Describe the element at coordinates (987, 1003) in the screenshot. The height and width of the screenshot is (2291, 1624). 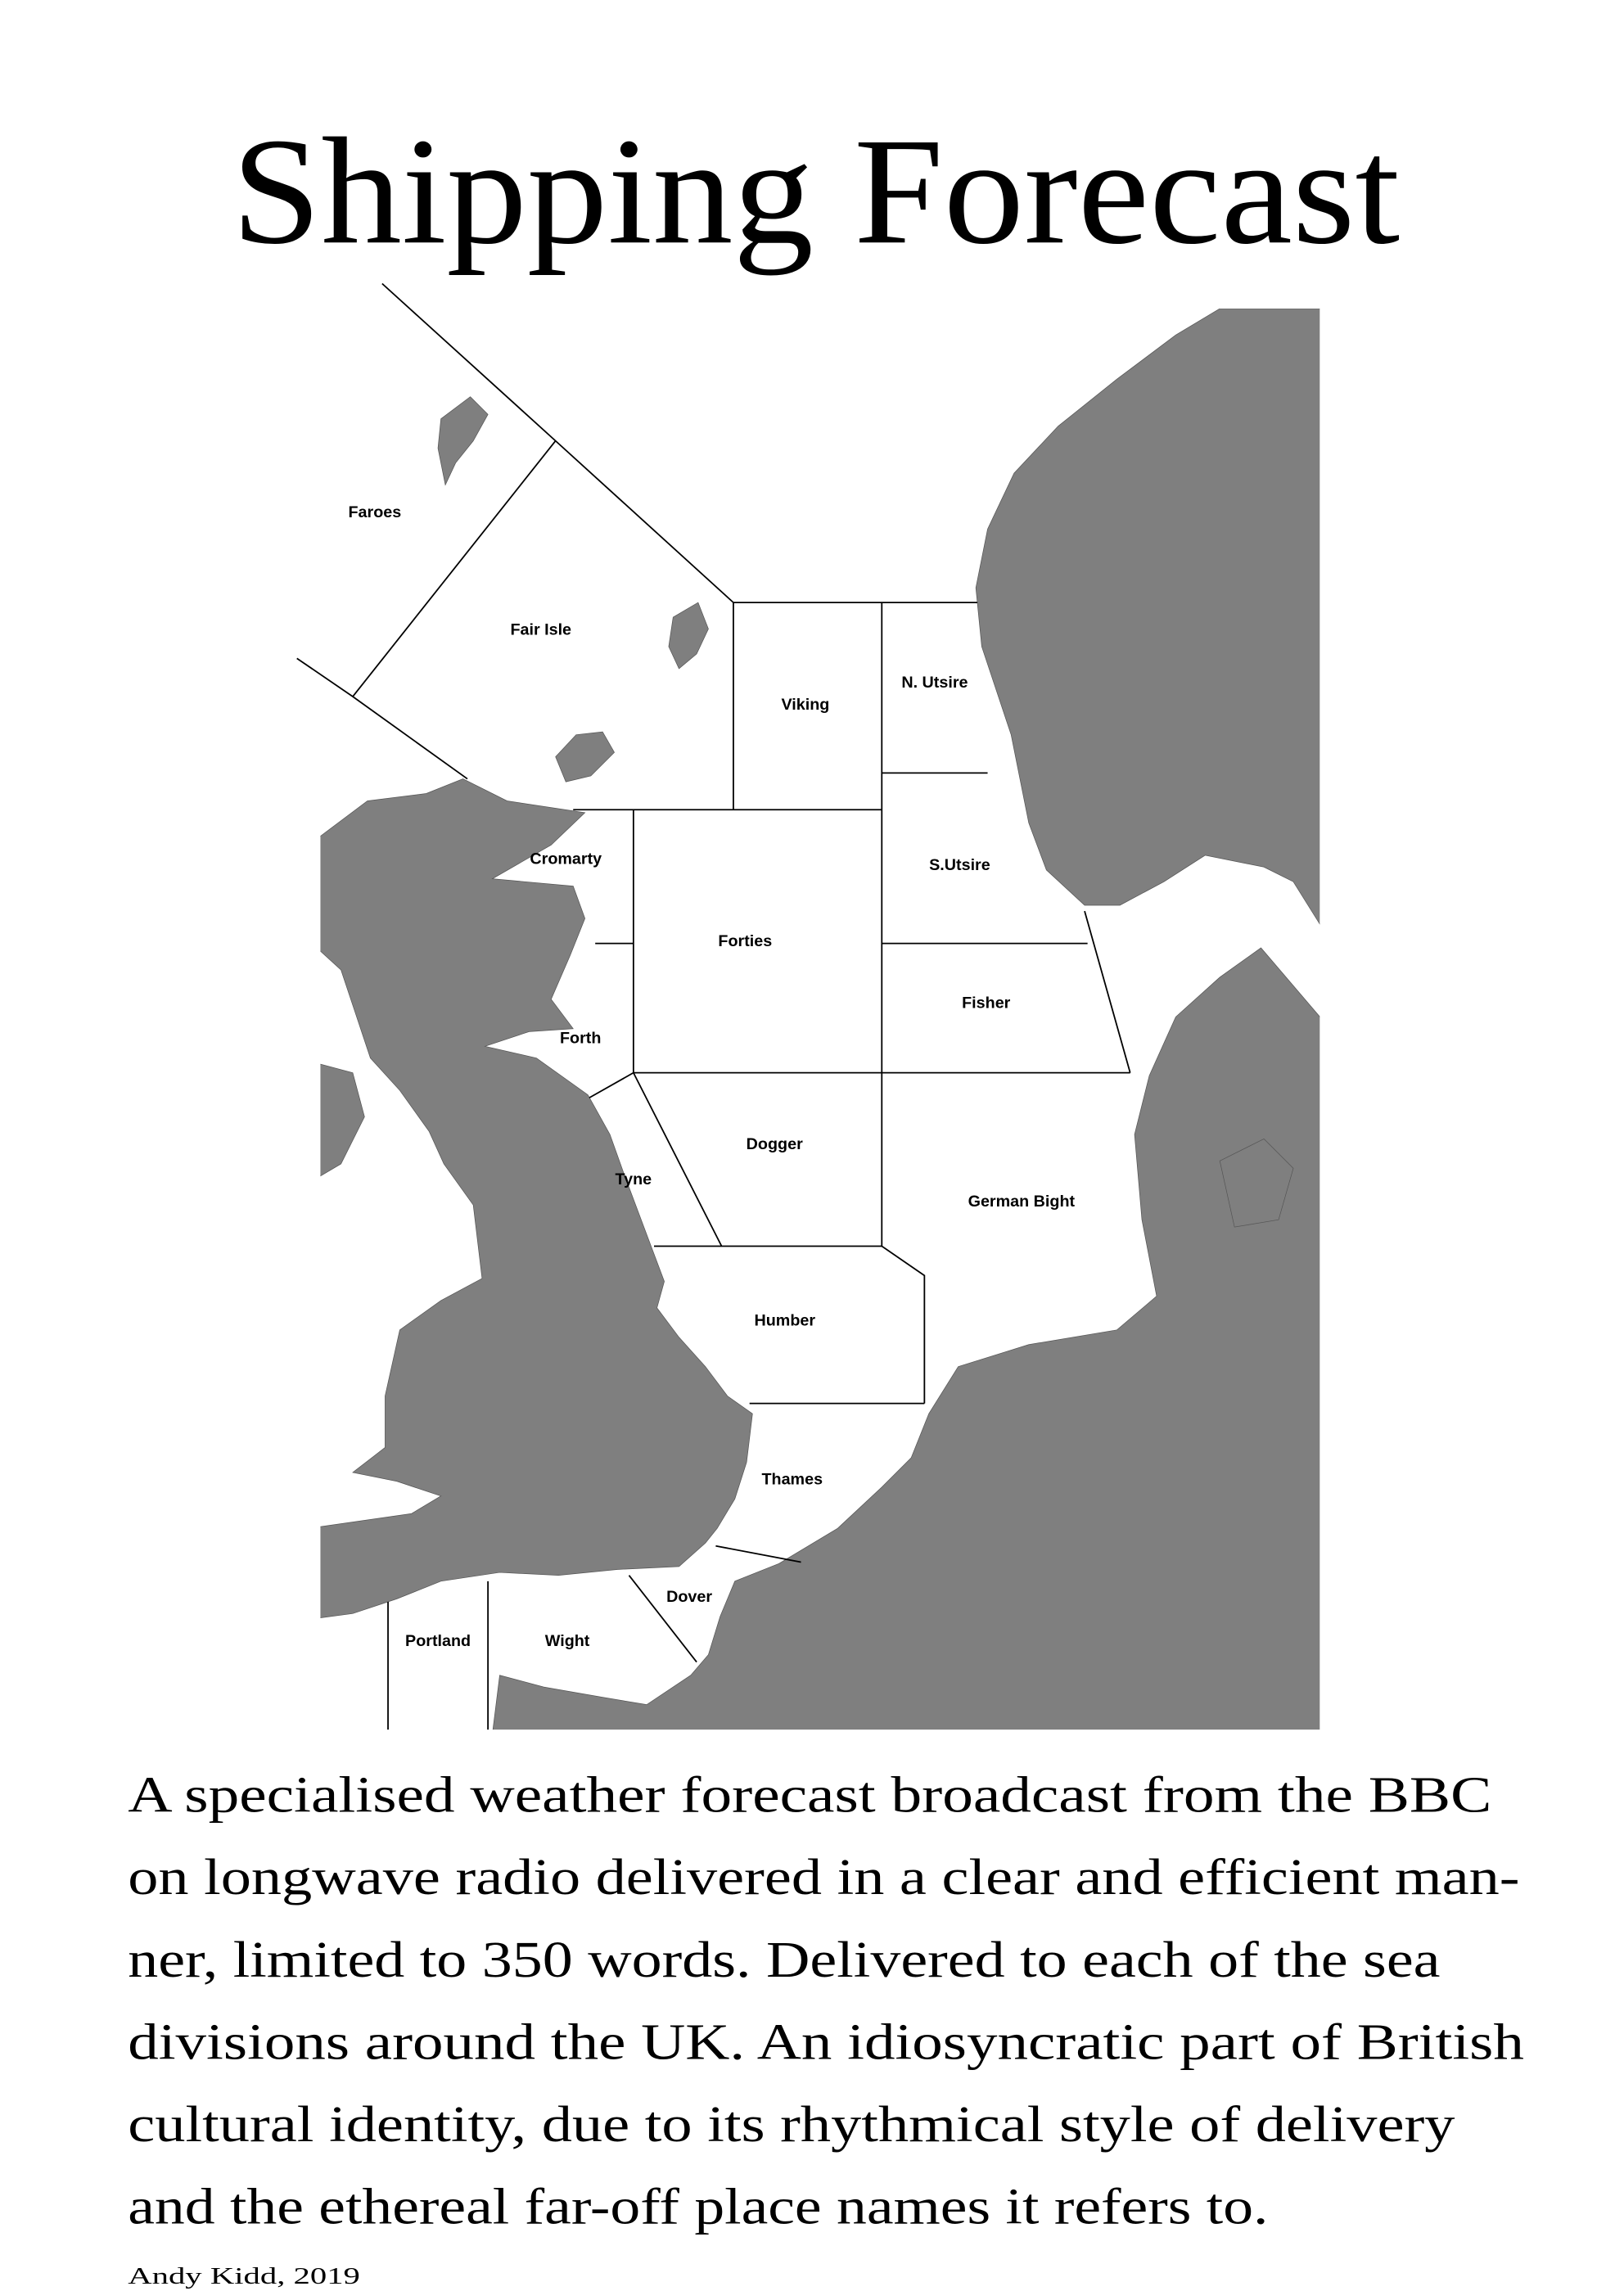
I see `label-fisher: Fisher` at that location.